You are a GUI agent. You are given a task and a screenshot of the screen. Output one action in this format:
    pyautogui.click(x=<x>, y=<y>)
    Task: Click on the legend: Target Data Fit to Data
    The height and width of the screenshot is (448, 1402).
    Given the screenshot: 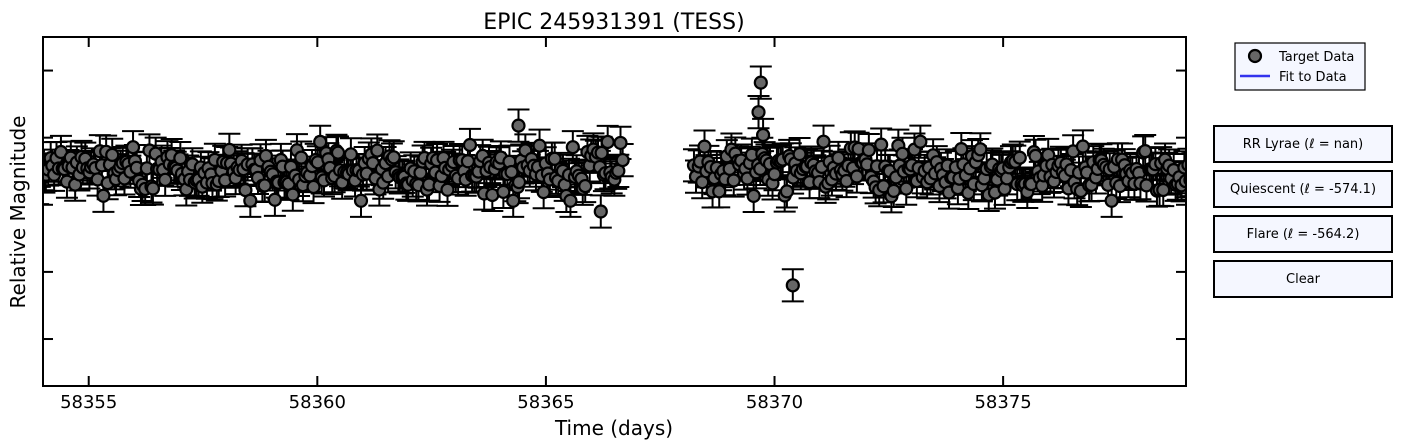 What is the action you would take?
    pyautogui.click(x=1300, y=66)
    